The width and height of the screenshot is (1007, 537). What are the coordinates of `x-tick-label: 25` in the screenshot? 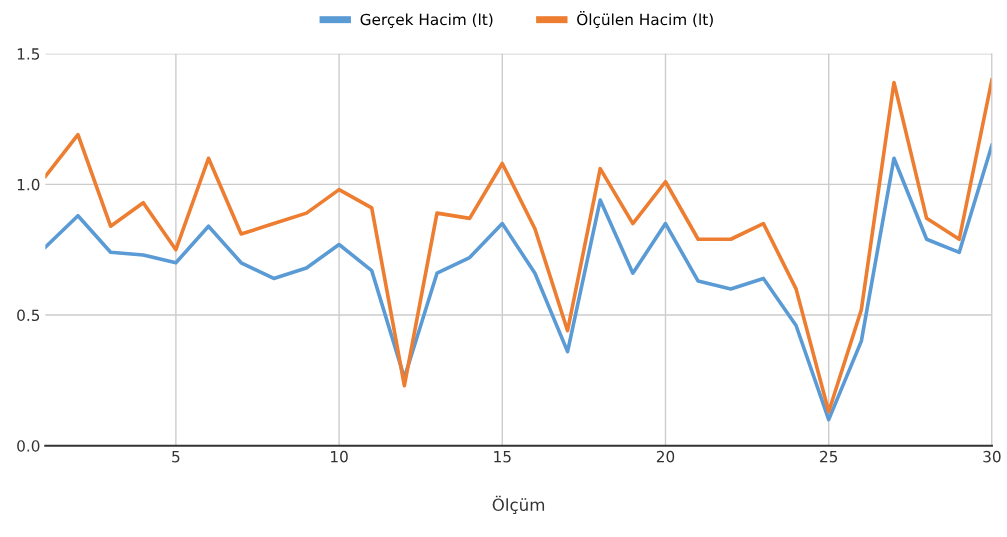 It's located at (829, 456).